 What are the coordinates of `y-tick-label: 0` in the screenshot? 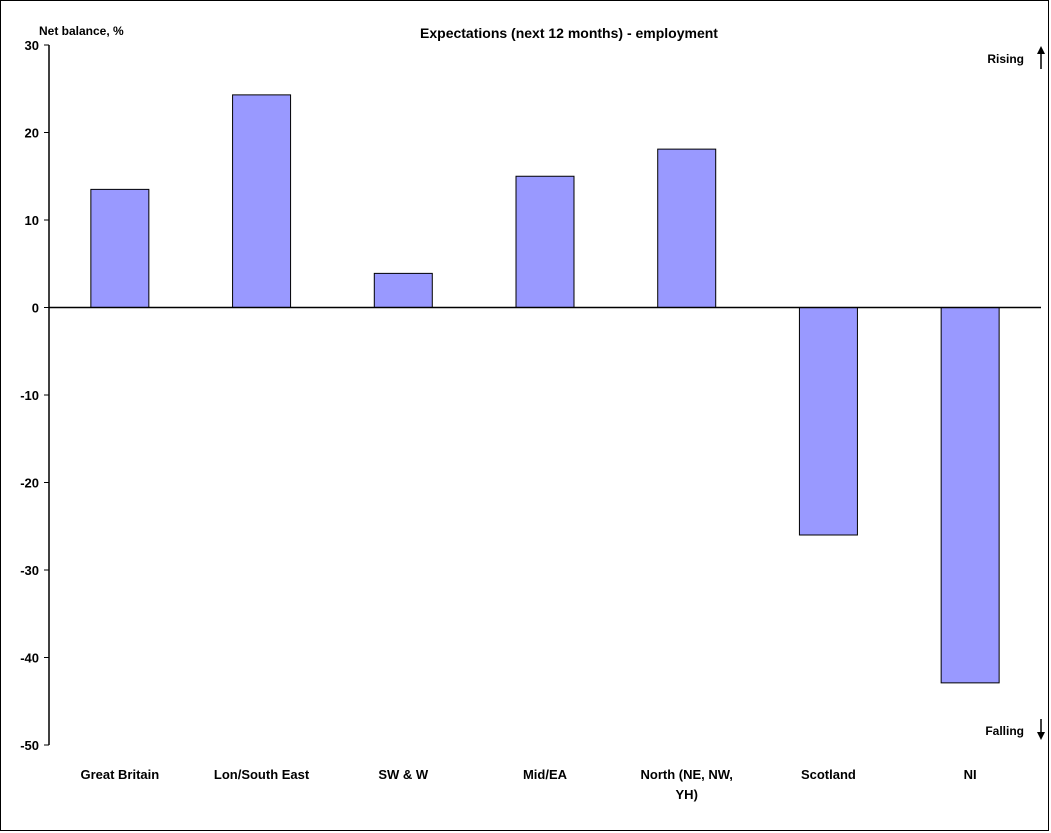 It's located at (35, 308).